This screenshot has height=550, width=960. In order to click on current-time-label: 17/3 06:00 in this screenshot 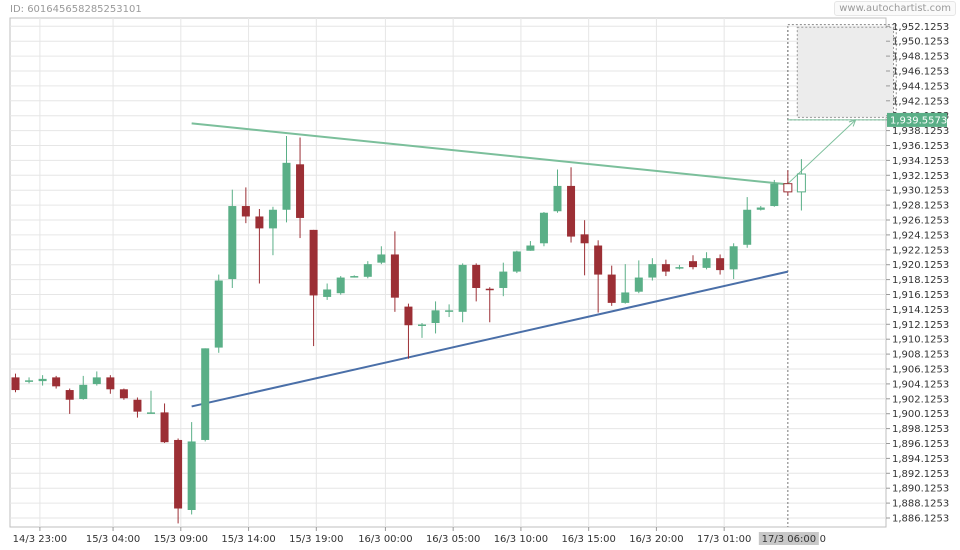, I will do `click(789, 539)`.